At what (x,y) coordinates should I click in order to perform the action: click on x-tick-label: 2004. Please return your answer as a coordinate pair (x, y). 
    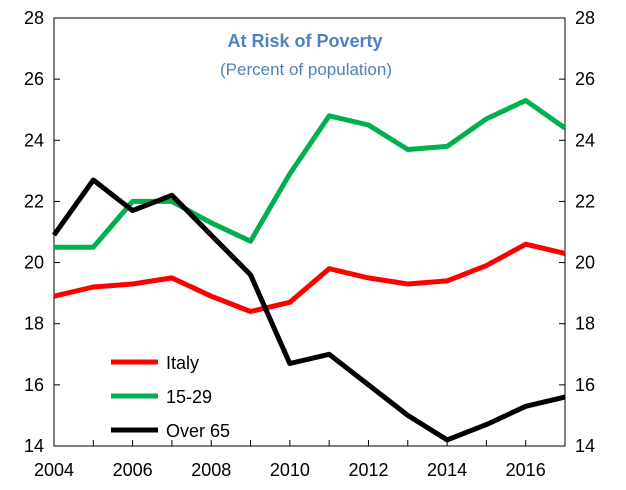
    Looking at the image, I should click on (54, 470).